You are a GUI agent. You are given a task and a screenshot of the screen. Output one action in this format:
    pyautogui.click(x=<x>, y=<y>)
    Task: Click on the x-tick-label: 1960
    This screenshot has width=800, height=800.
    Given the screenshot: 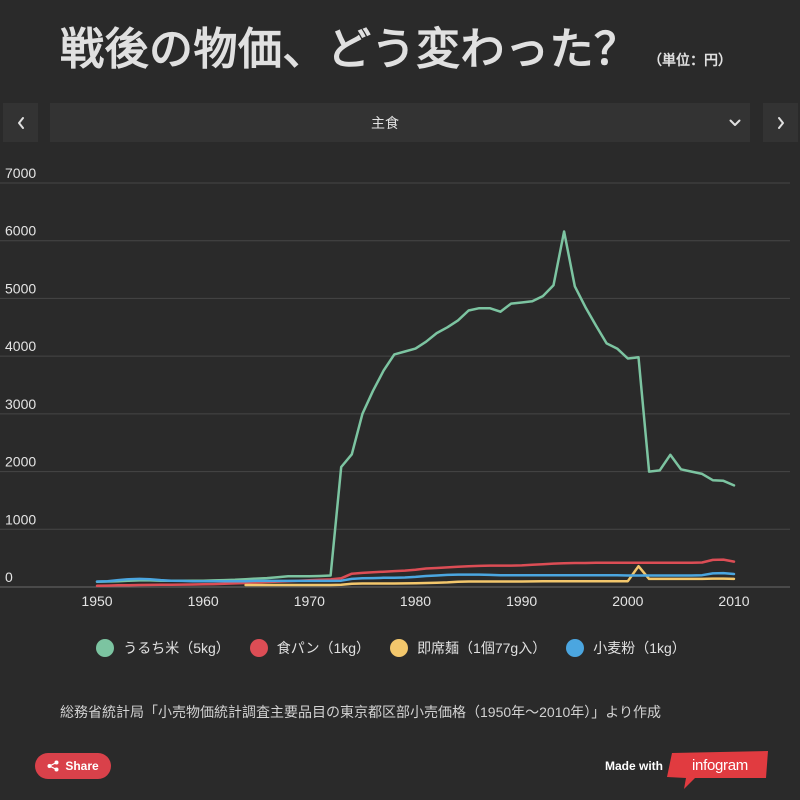 What is the action you would take?
    pyautogui.click(x=203, y=601)
    